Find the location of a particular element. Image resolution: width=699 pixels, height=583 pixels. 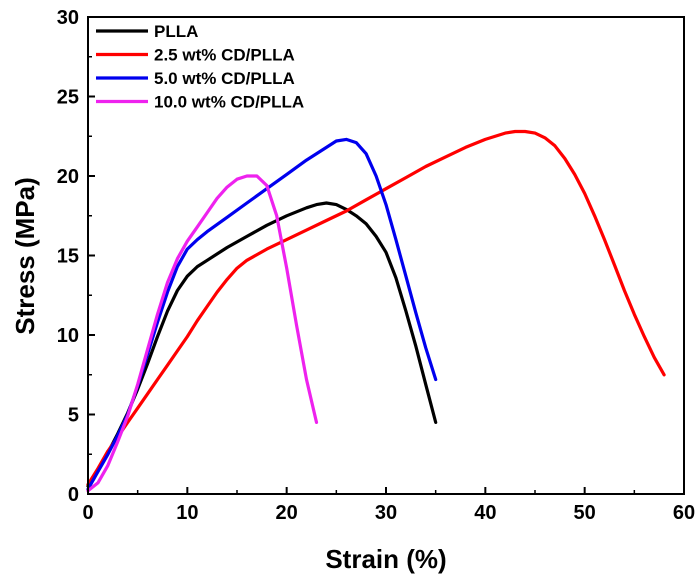

x-tick-label: 10 is located at coordinates (187, 513).